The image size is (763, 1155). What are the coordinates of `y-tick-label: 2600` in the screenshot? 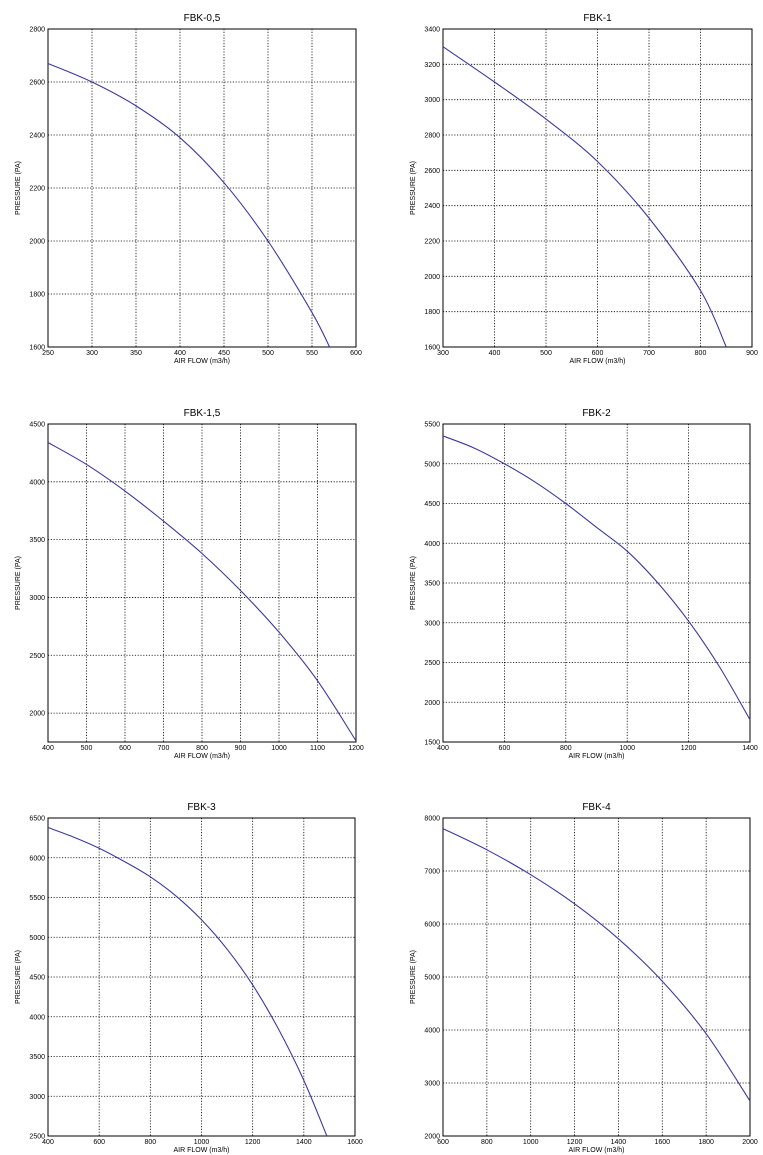 It's located at (37, 83).